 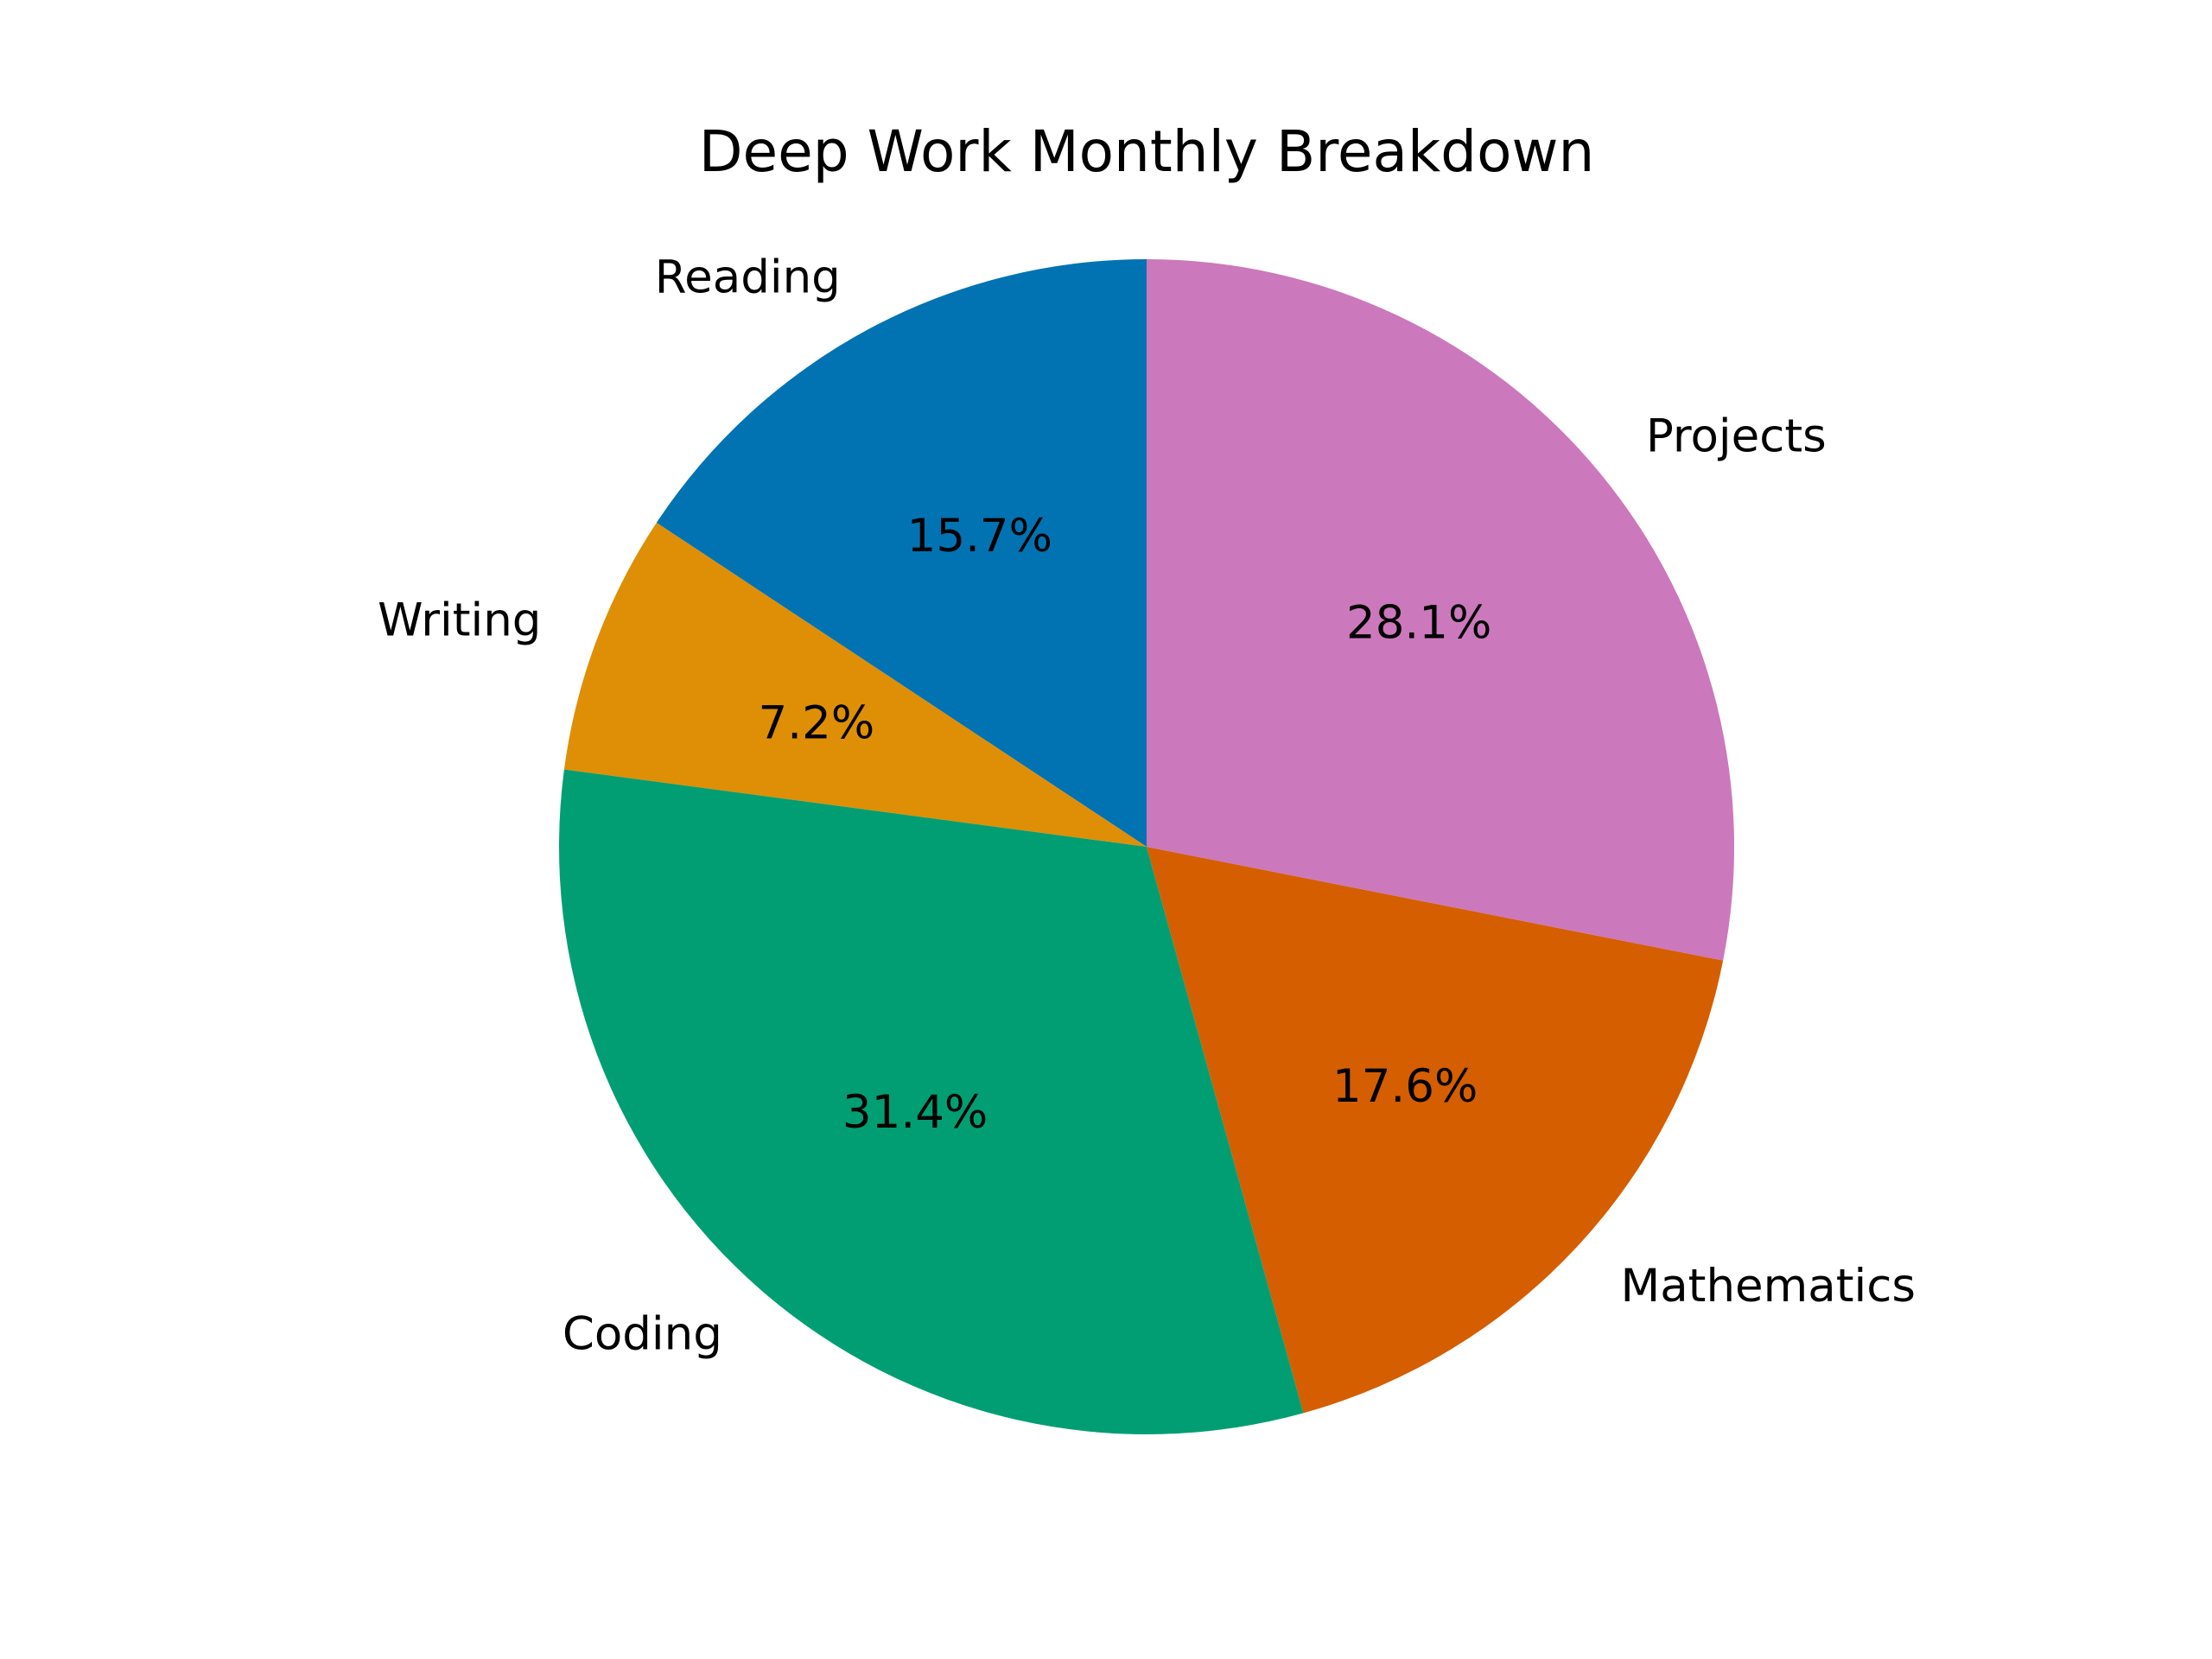 I want to click on slice-percent-reading: 15.7%, so click(x=979, y=536).